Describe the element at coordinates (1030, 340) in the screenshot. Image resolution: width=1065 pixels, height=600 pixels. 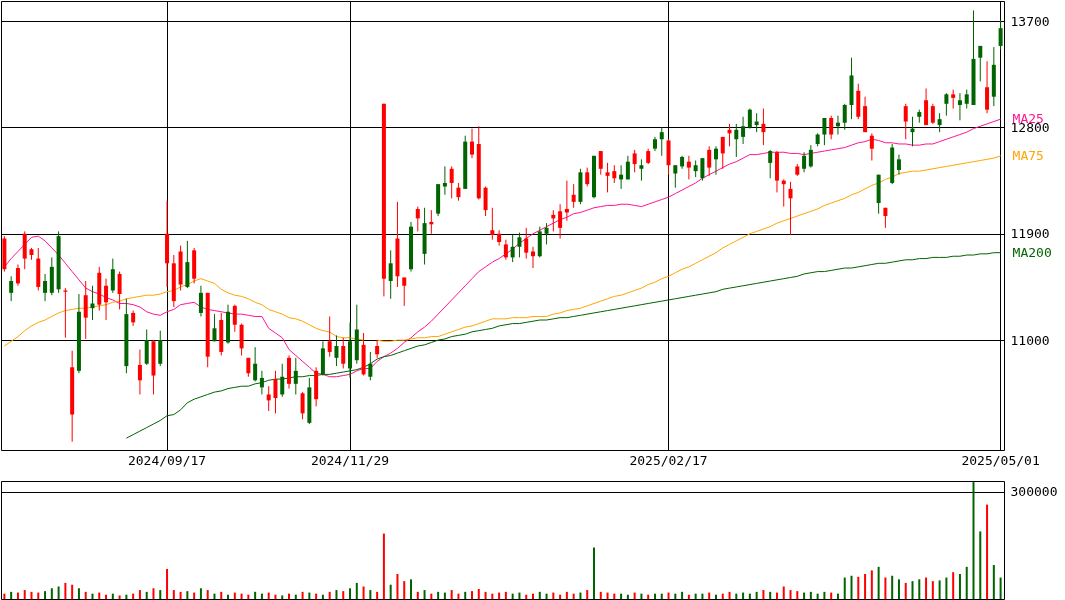
I see `y-tick-label: 11000` at that location.